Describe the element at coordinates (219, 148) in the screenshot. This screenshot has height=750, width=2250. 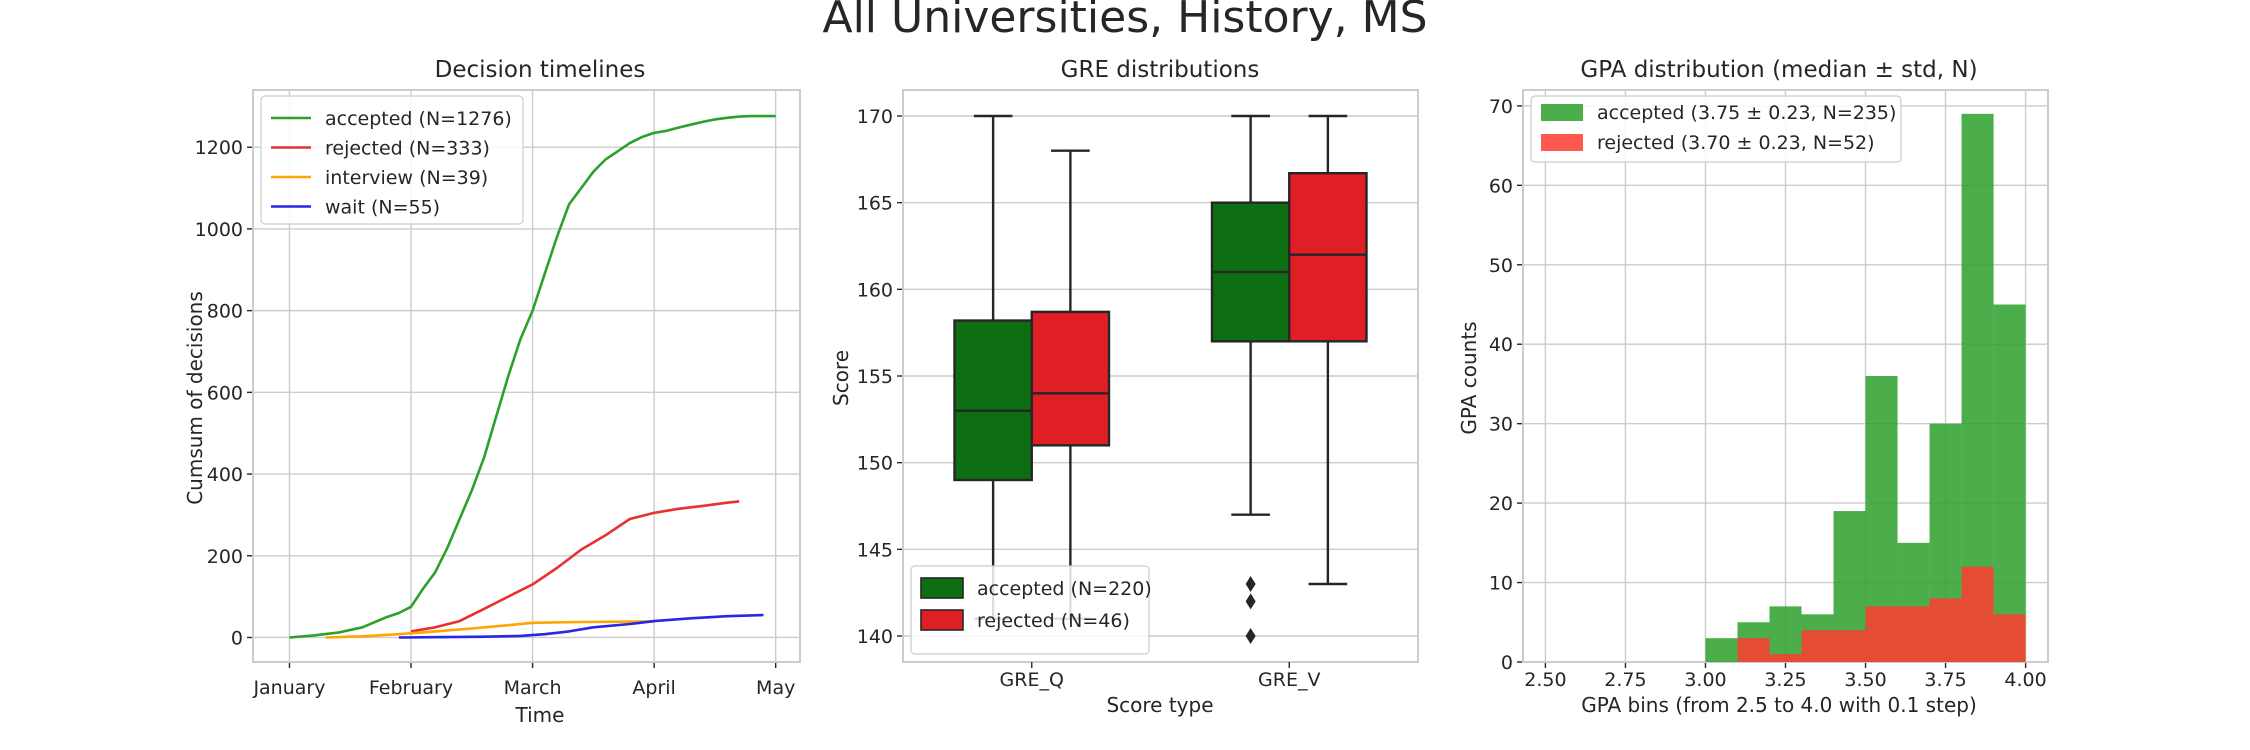
I see `y-tick-label: 1200` at that location.